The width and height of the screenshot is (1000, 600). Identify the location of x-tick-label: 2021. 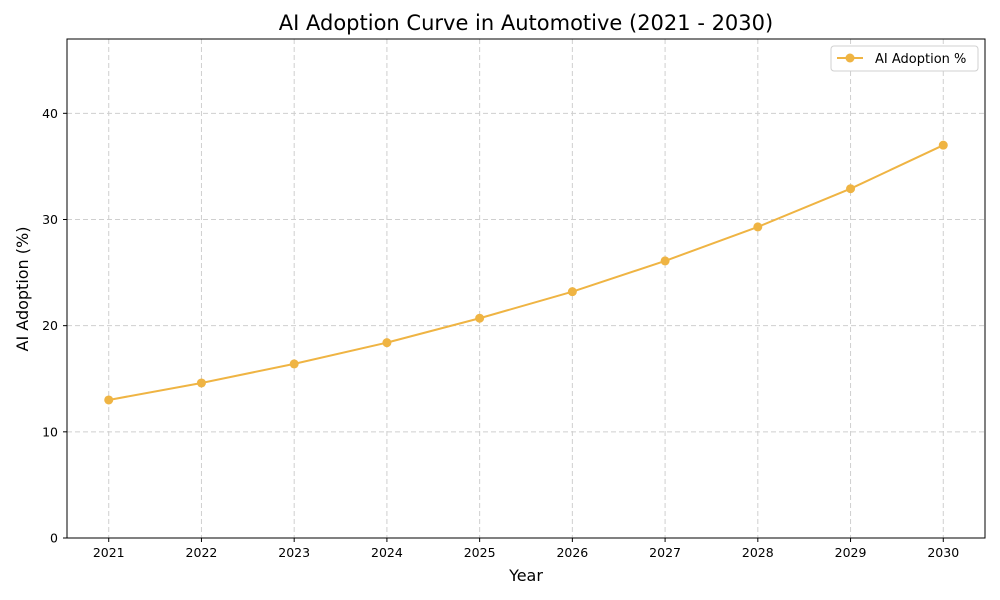
(109, 552).